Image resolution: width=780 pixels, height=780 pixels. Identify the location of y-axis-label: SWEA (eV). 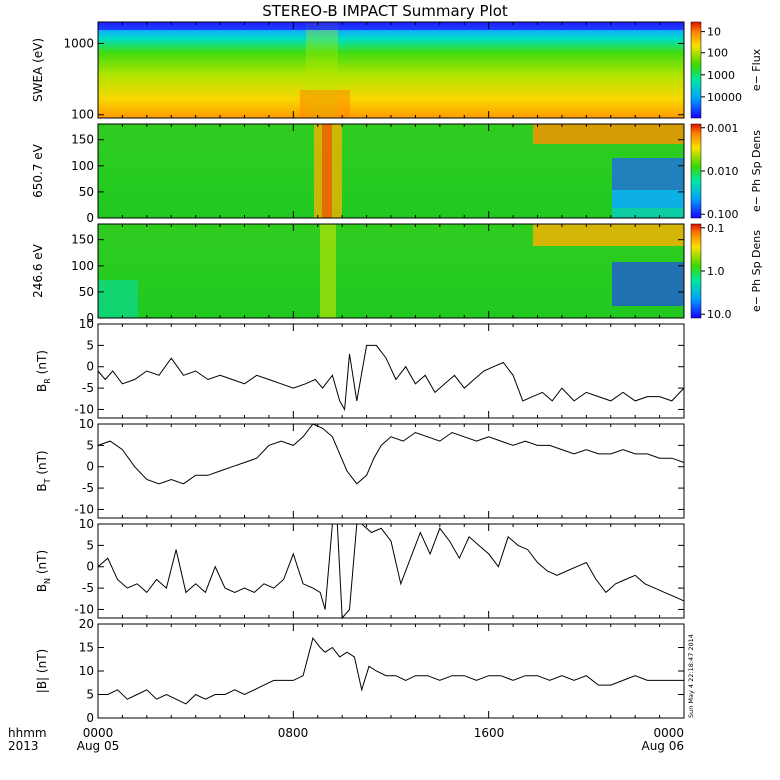
(38, 70).